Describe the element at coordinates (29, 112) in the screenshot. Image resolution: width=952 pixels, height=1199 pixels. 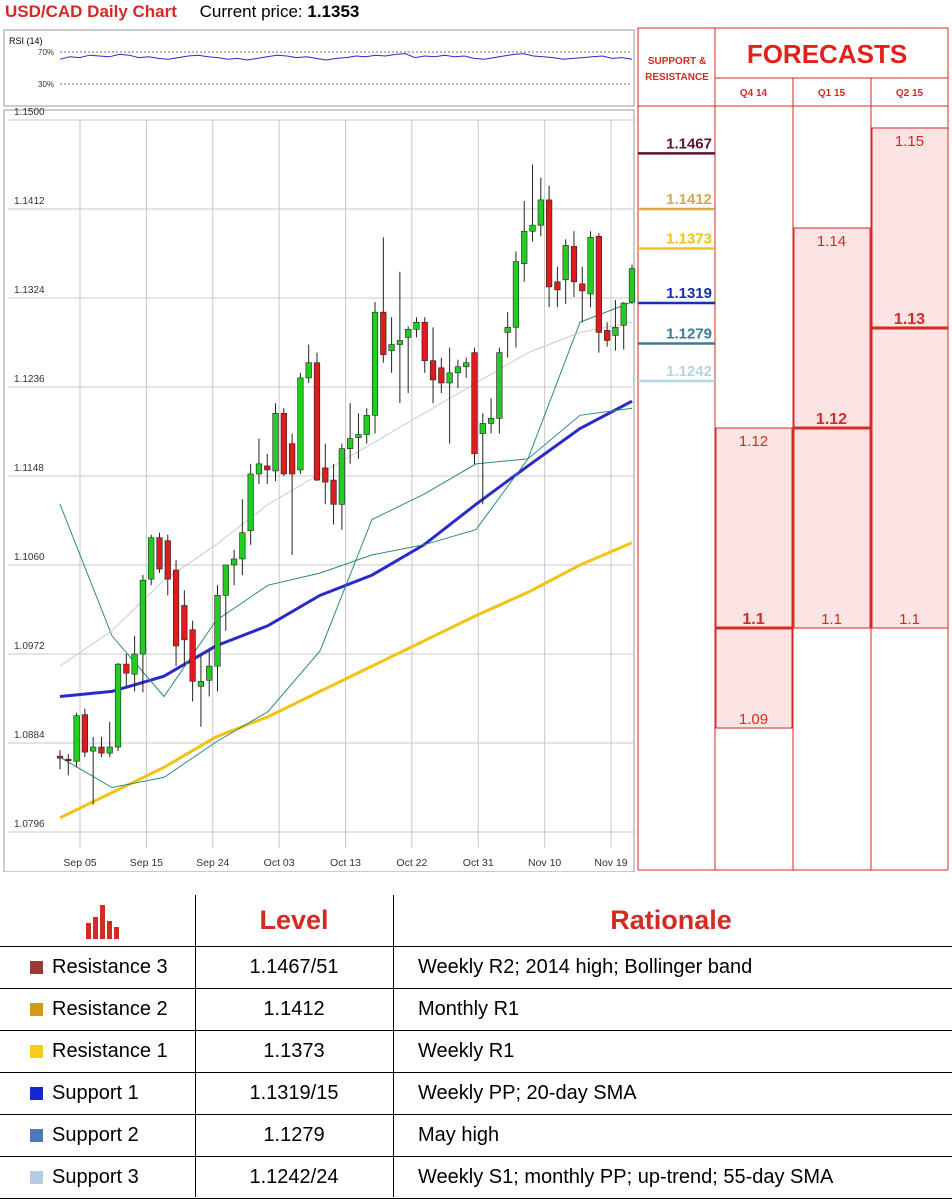
I see `y-tick-label: 1.1500` at that location.